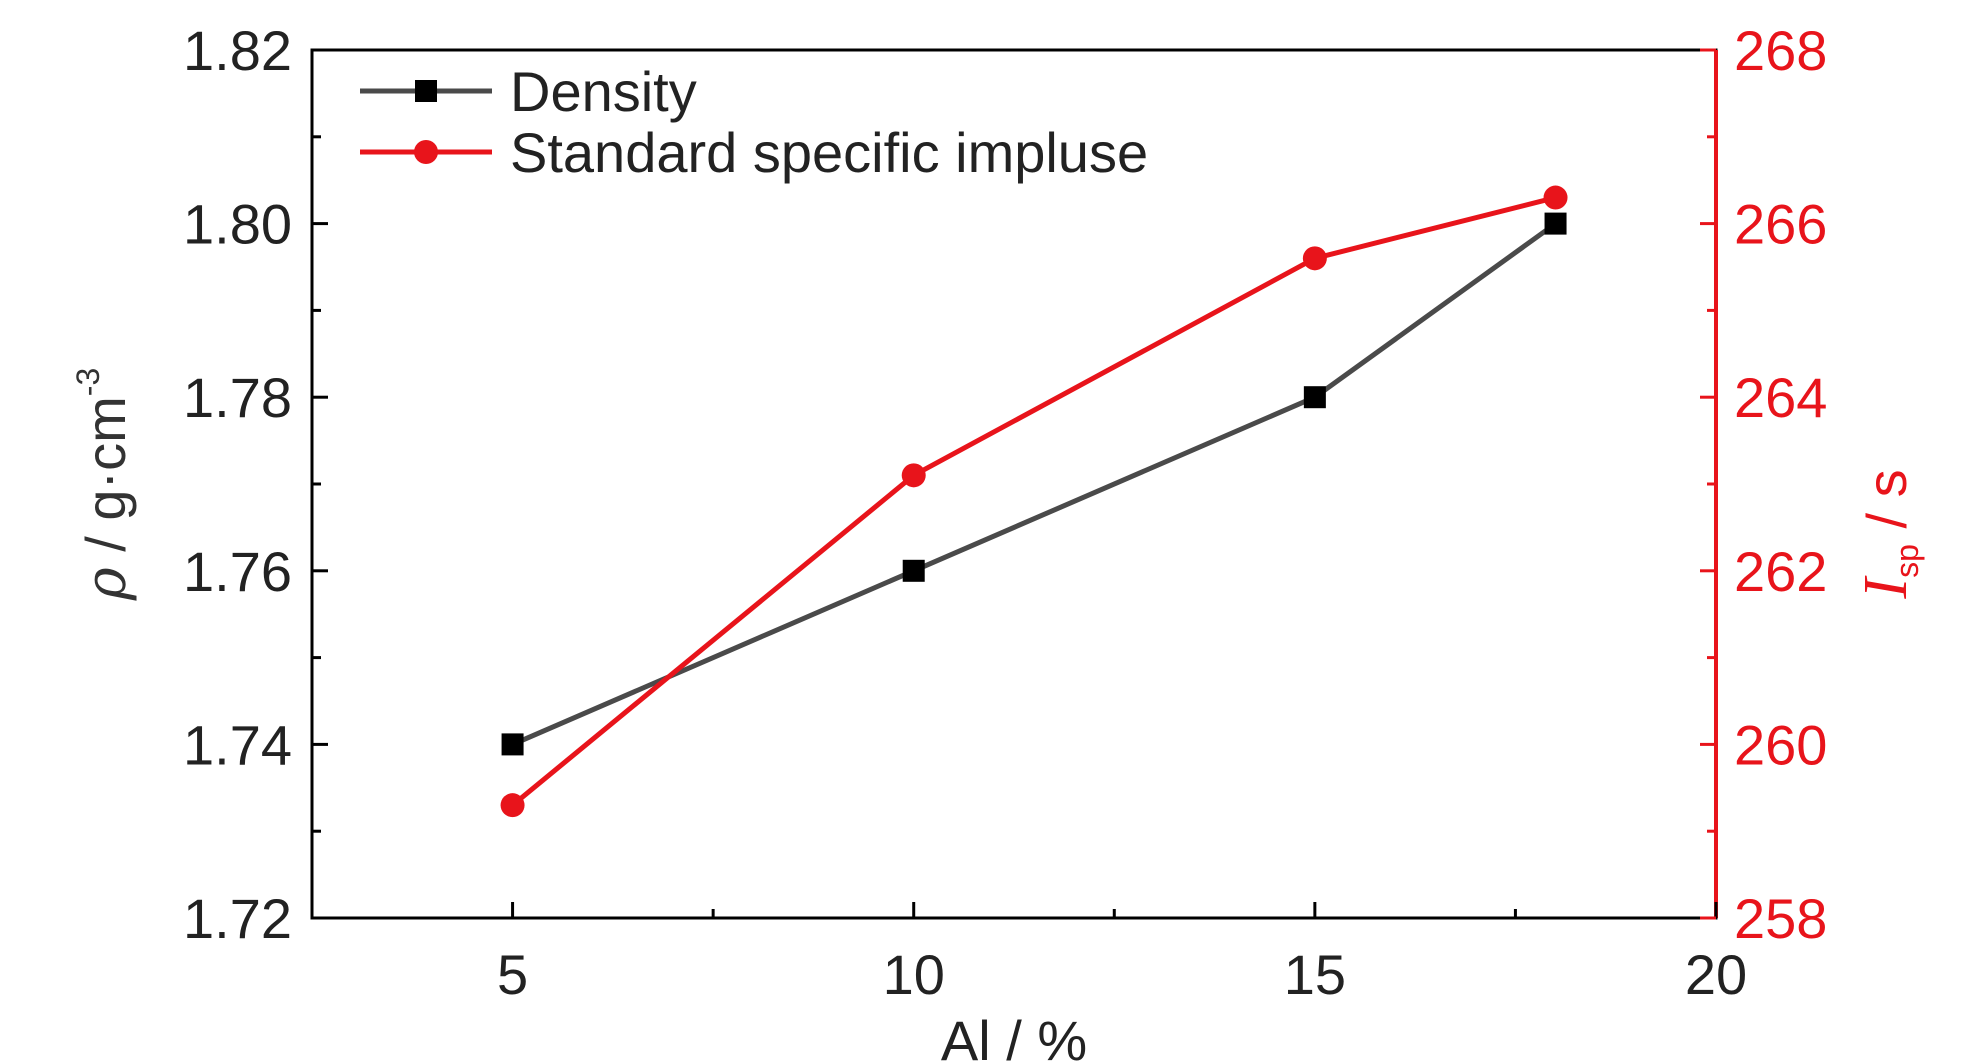 The height and width of the screenshot is (1063, 1984). I want to click on legend-label-density: Density, so click(603, 91).